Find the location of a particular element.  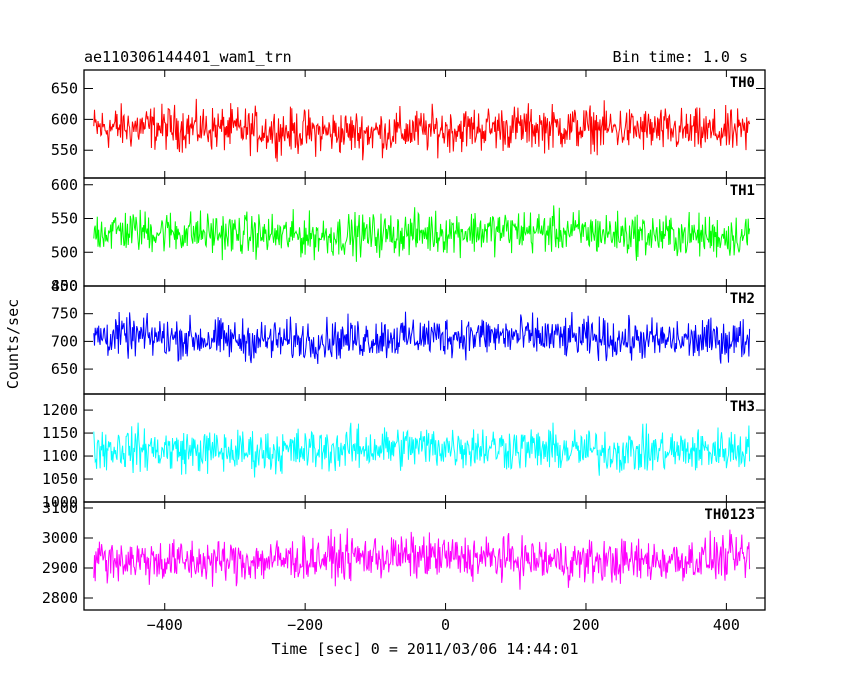

y-tick-label: 1150 is located at coordinates (60, 433).